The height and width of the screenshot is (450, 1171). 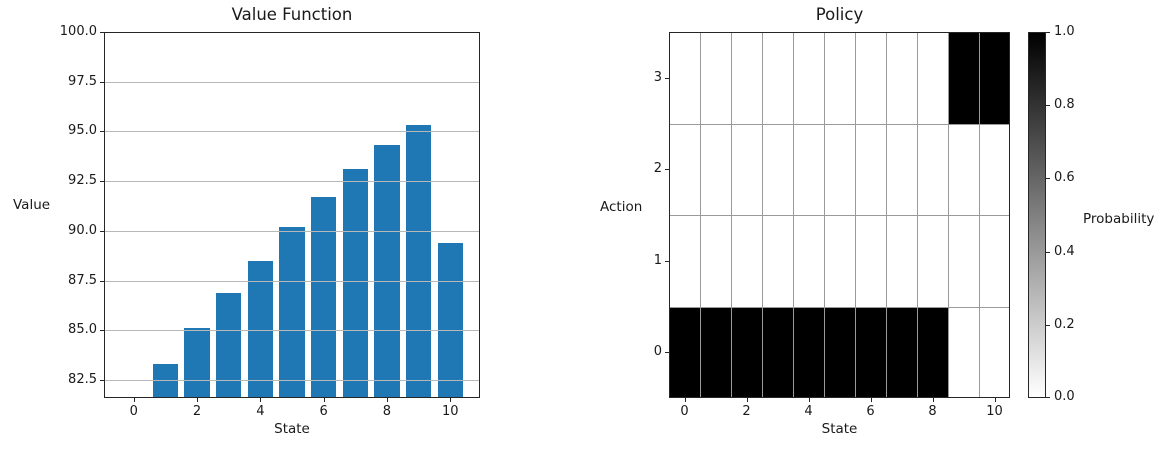 What do you see at coordinates (657, 169) in the screenshot?
I see `action-tick-label: 2` at bounding box center [657, 169].